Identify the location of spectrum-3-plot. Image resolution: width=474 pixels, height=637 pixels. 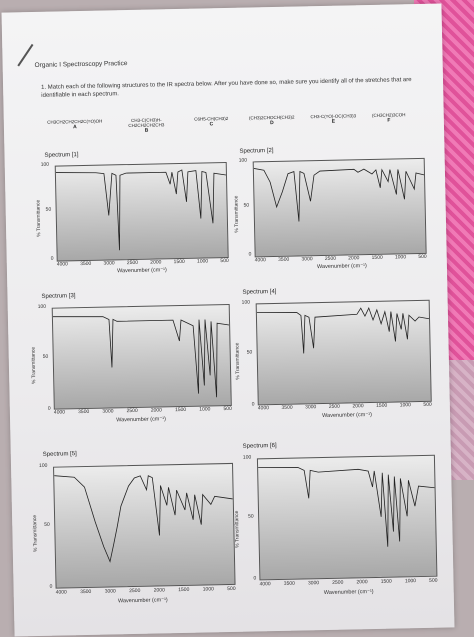
(141, 356).